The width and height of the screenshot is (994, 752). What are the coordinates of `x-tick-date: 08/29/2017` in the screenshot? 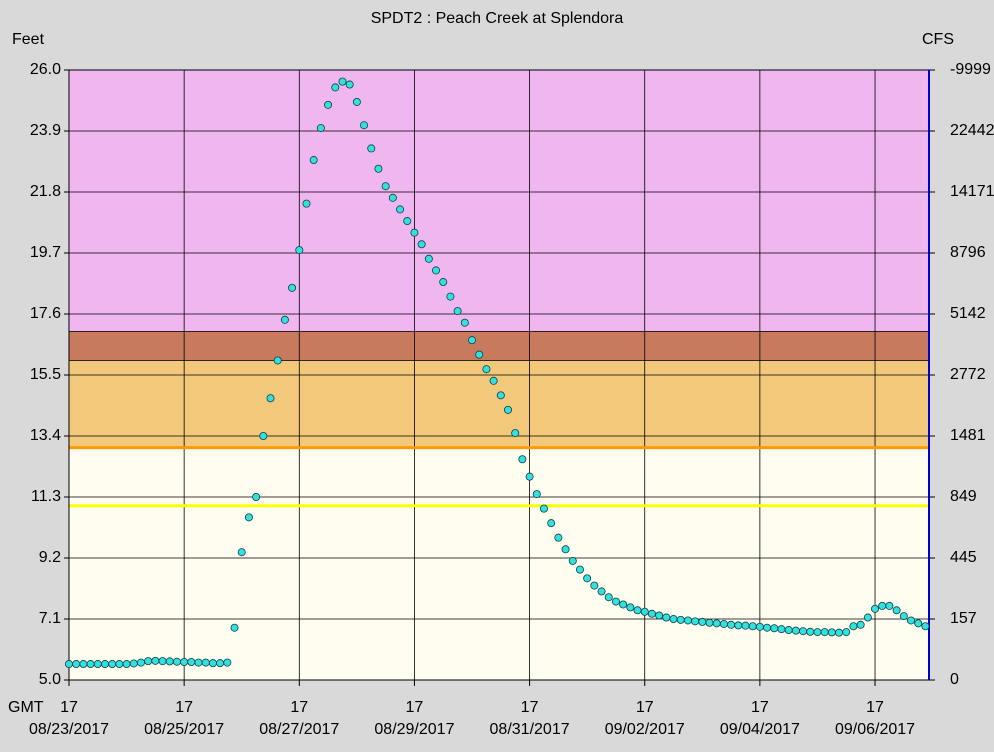 It's located at (414, 729).